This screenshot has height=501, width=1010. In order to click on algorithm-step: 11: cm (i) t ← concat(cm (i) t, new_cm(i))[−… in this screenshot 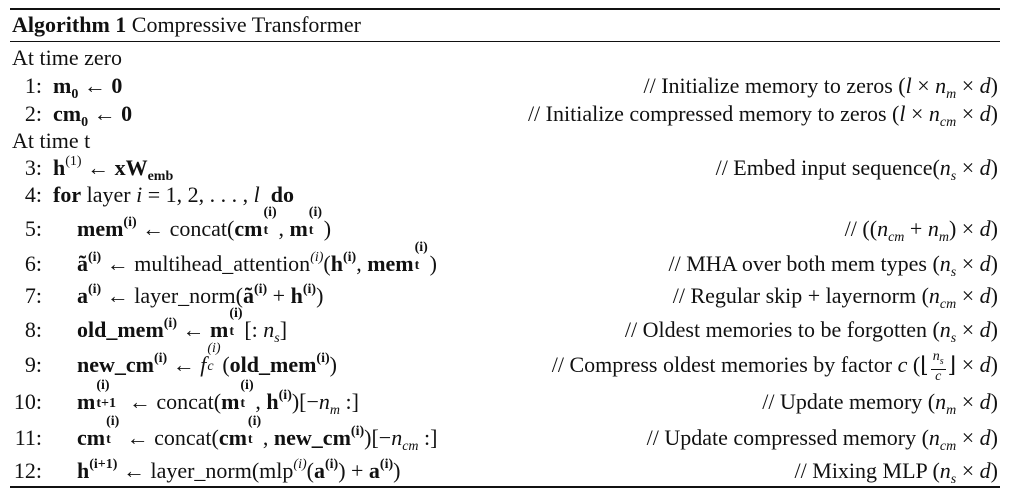, I will do `click(505, 434)`.